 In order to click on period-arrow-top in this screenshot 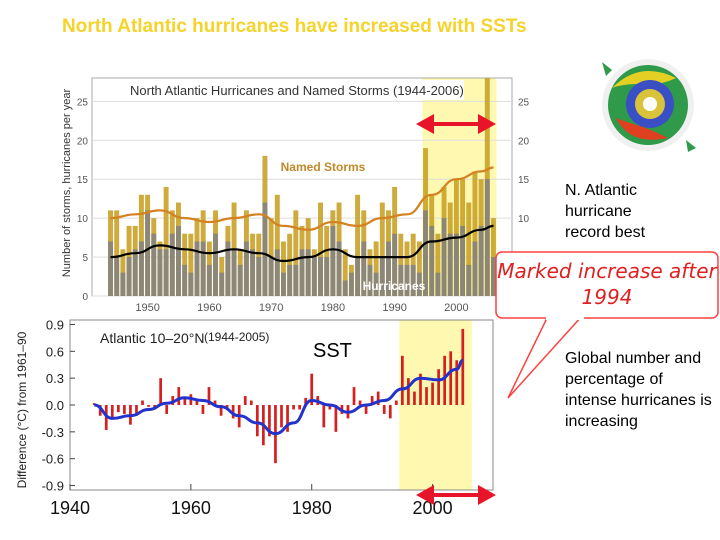, I will do `click(456, 124)`.